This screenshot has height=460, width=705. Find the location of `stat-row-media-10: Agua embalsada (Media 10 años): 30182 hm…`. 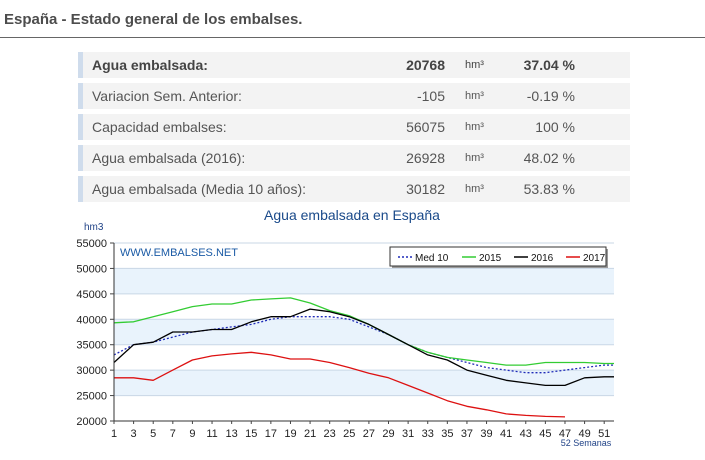

stat-row-media-10: Agua embalsada (Media 10 años): 30182 hm… is located at coordinates (354, 189).